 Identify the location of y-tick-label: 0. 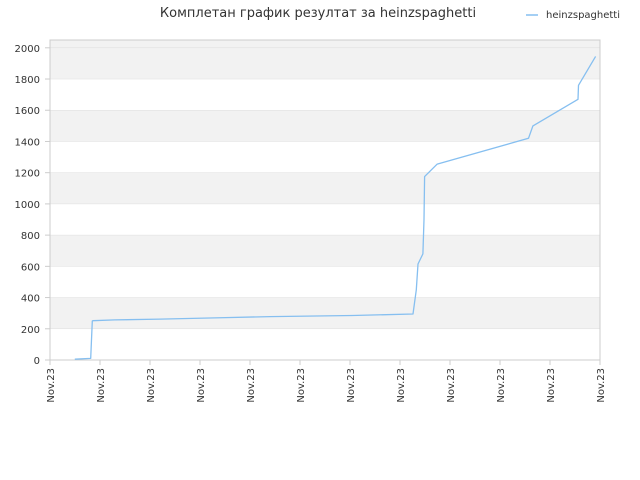
(37, 361).